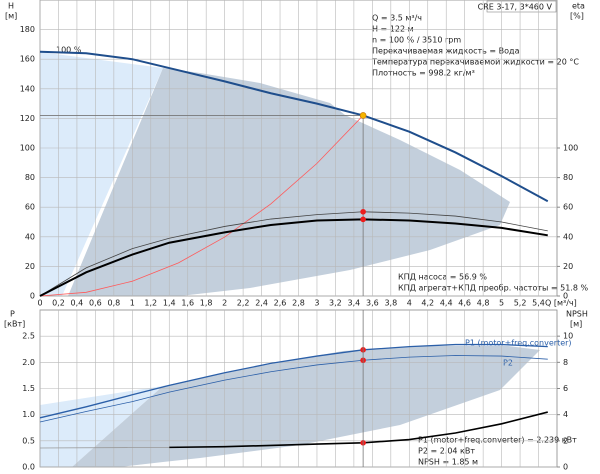 The width and height of the screenshot is (600, 474). Describe the element at coordinates (363, 115) in the screenshot. I see `duty-point` at that location.